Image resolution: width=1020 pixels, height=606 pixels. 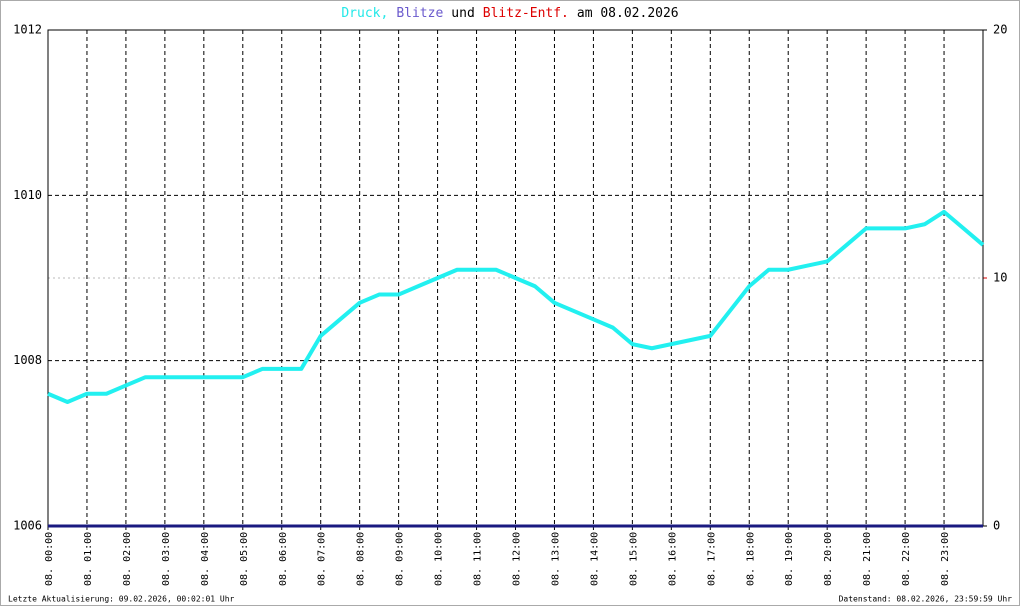 What do you see at coordinates (906, 559) in the screenshot?
I see `x-tick-label: 08. 22:00` at bounding box center [906, 559].